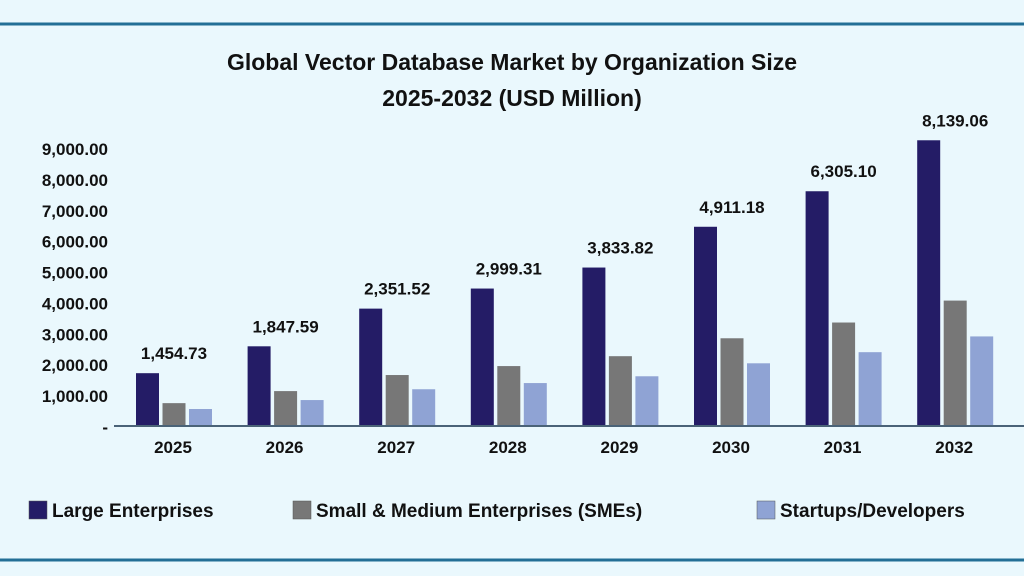  I want to click on x-tick-label: 2030, so click(731, 447).